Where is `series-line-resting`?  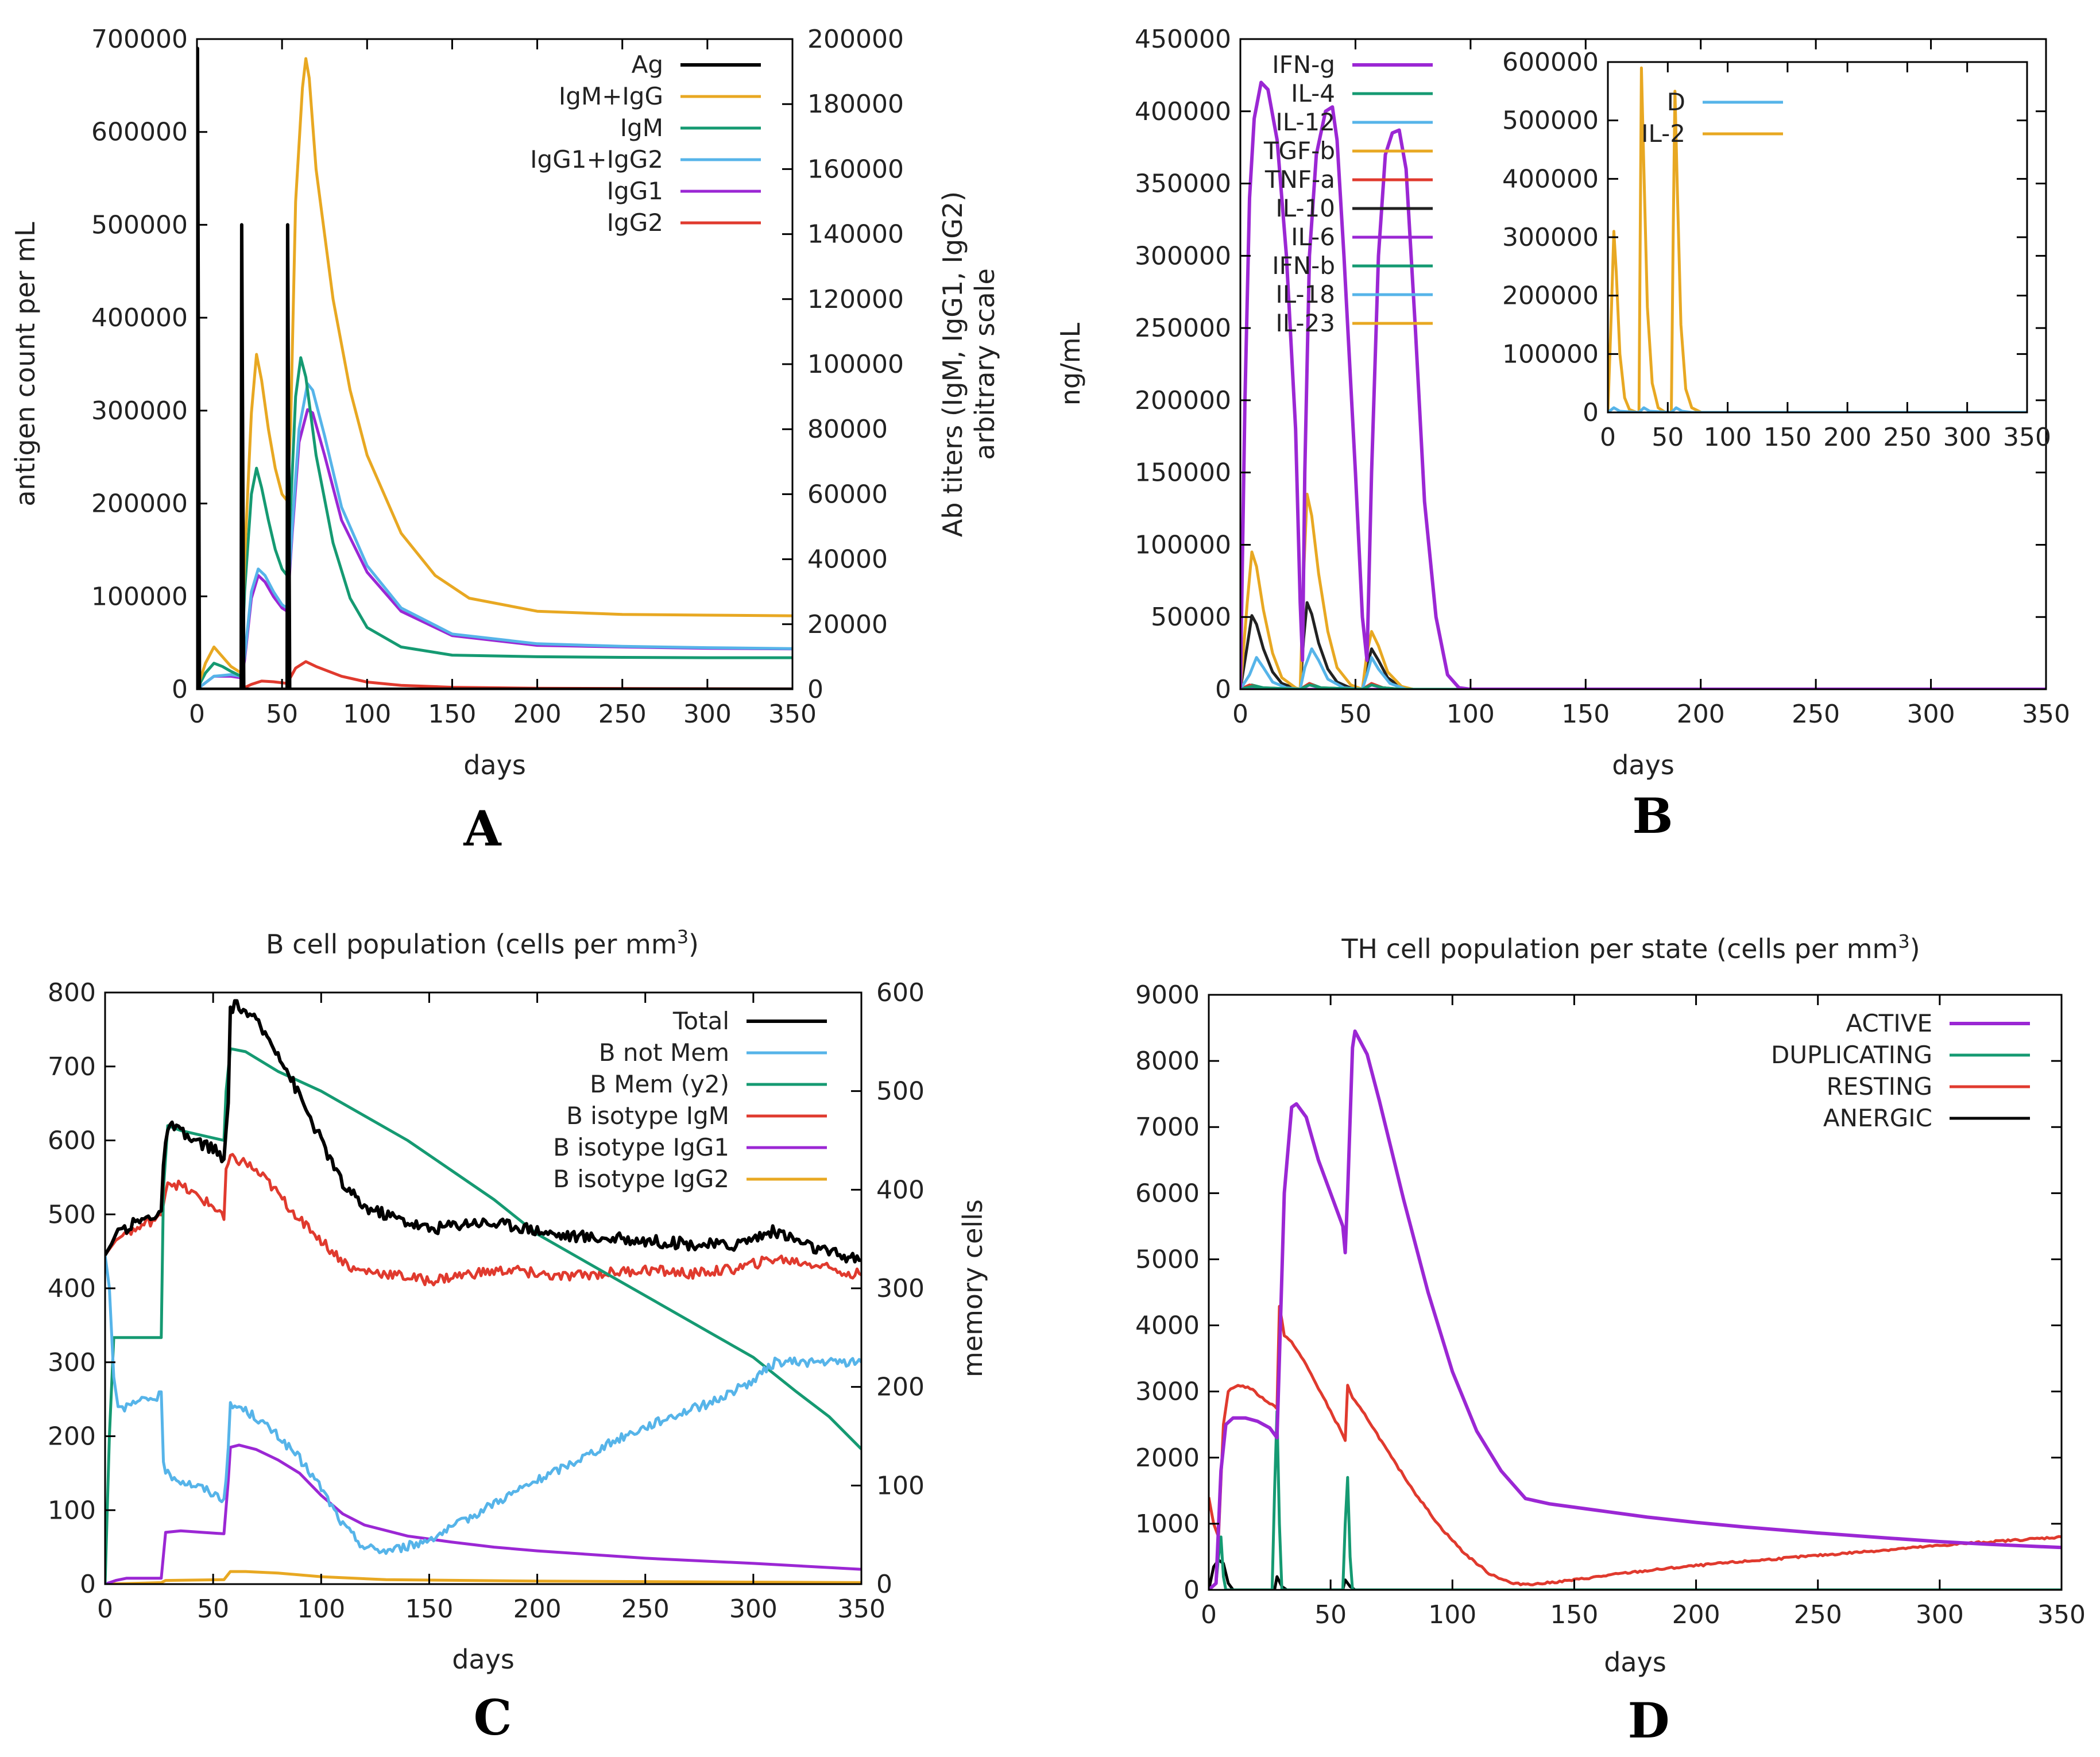 series-line-resting is located at coordinates (1635, 1445).